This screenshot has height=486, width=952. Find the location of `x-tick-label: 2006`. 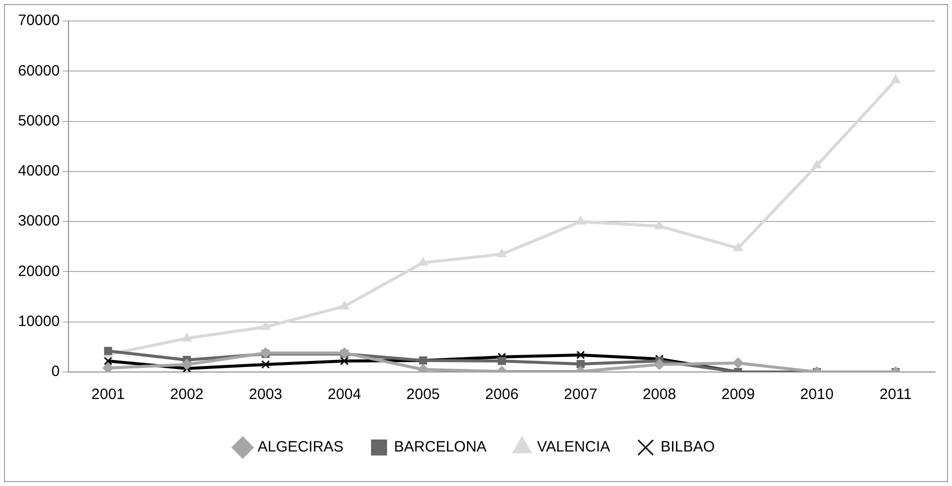

x-tick-label: 2006 is located at coordinates (502, 395).